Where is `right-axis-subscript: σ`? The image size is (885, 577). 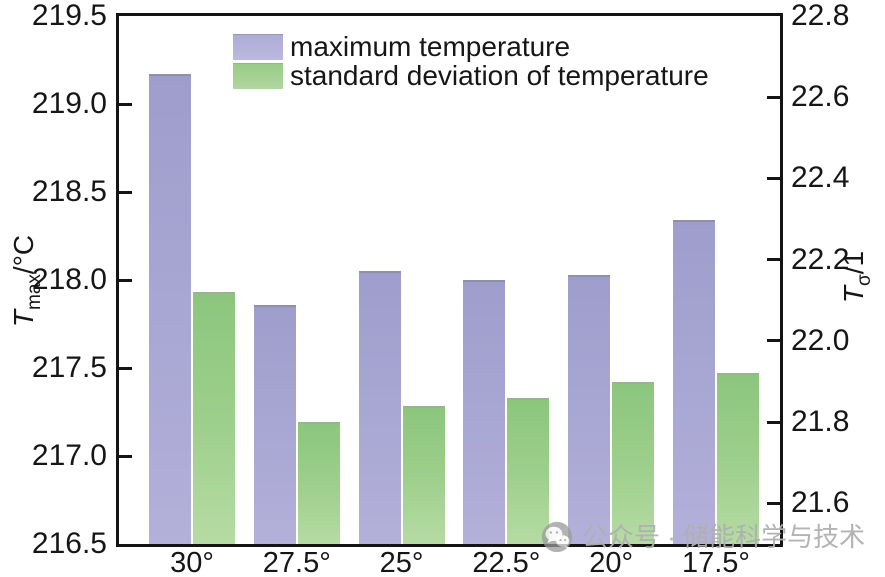
right-axis-subscript: σ is located at coordinates (864, 280).